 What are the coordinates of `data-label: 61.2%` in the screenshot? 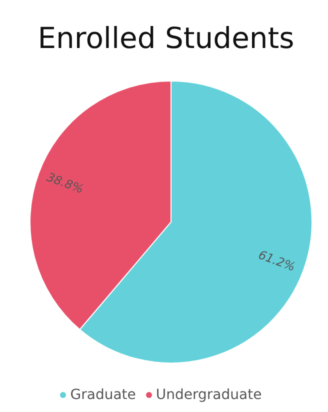 It's located at (277, 261).